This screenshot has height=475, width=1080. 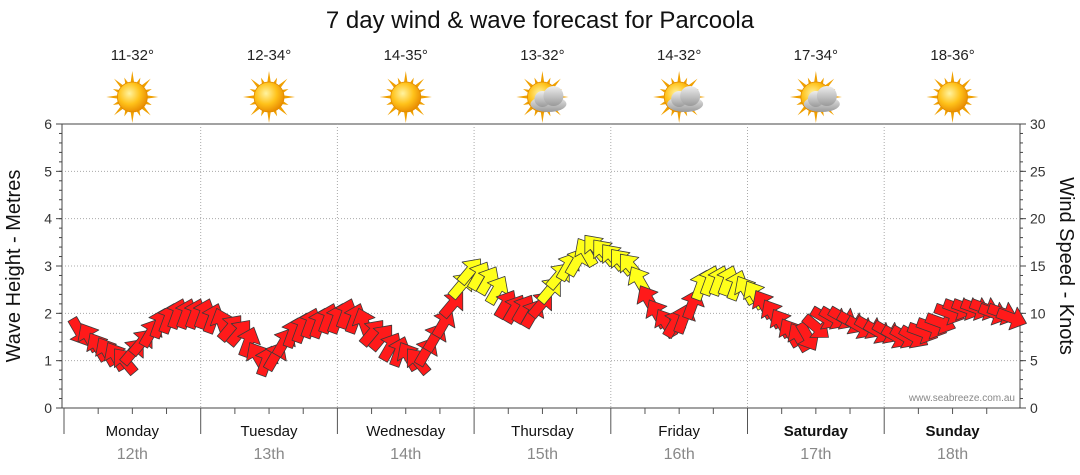 I want to click on temperature-range: 18-36°, so click(x=952, y=55).